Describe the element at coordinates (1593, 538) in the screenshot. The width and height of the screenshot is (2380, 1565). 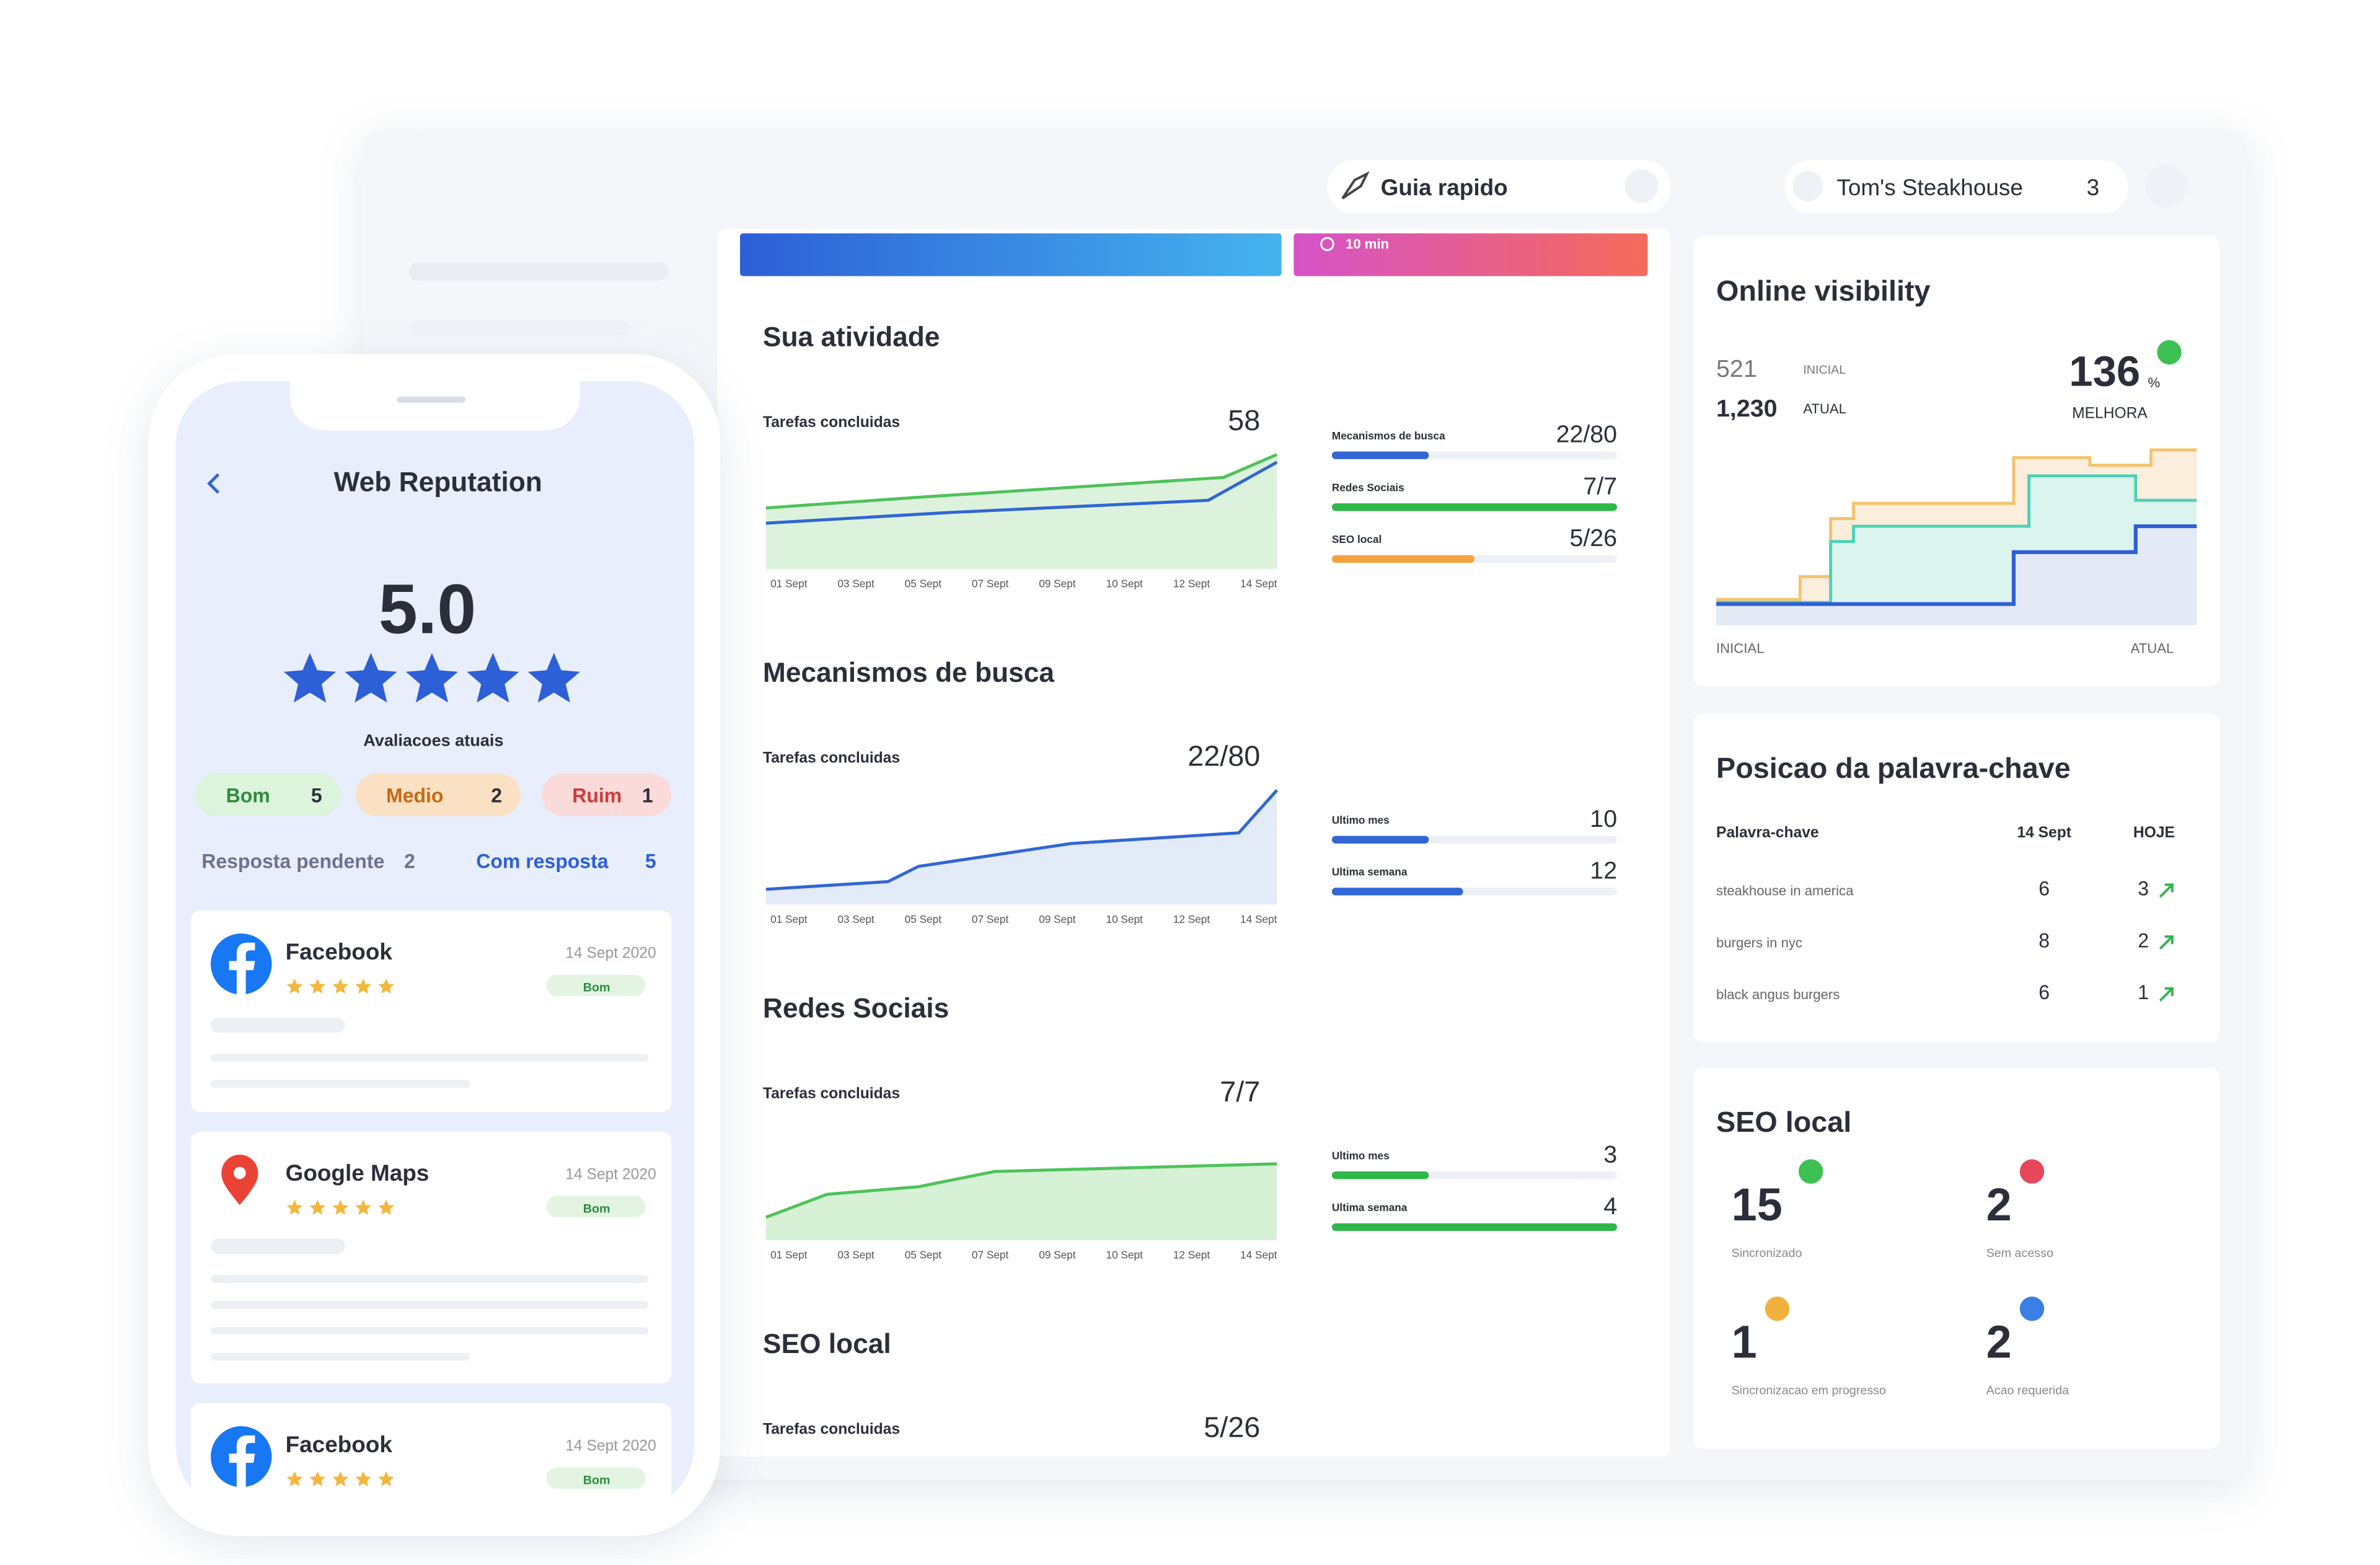
I see `bar-value: 5/26` at that location.